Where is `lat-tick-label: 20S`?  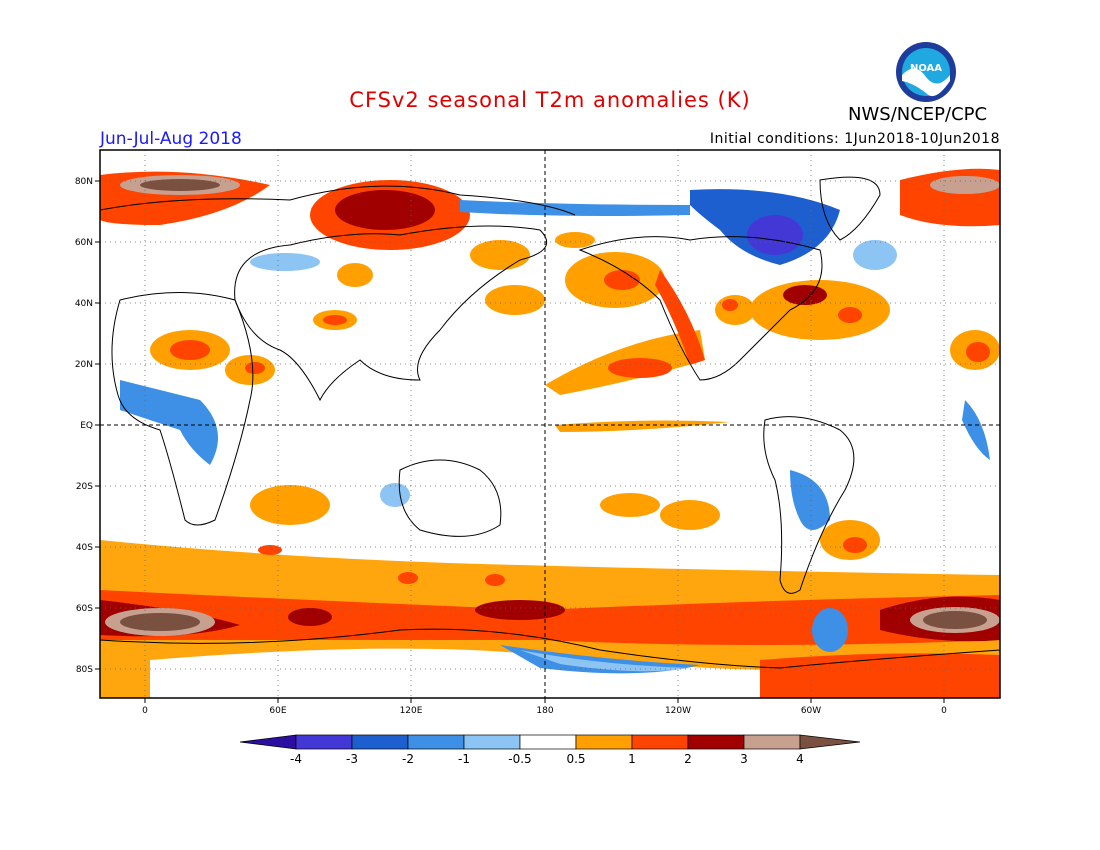
lat-tick-label: 20S is located at coordinates (84, 487).